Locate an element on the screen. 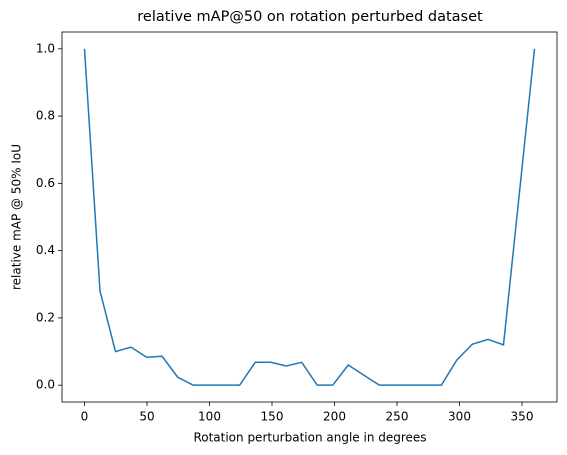  x-tick-label: 200 is located at coordinates (334, 417).